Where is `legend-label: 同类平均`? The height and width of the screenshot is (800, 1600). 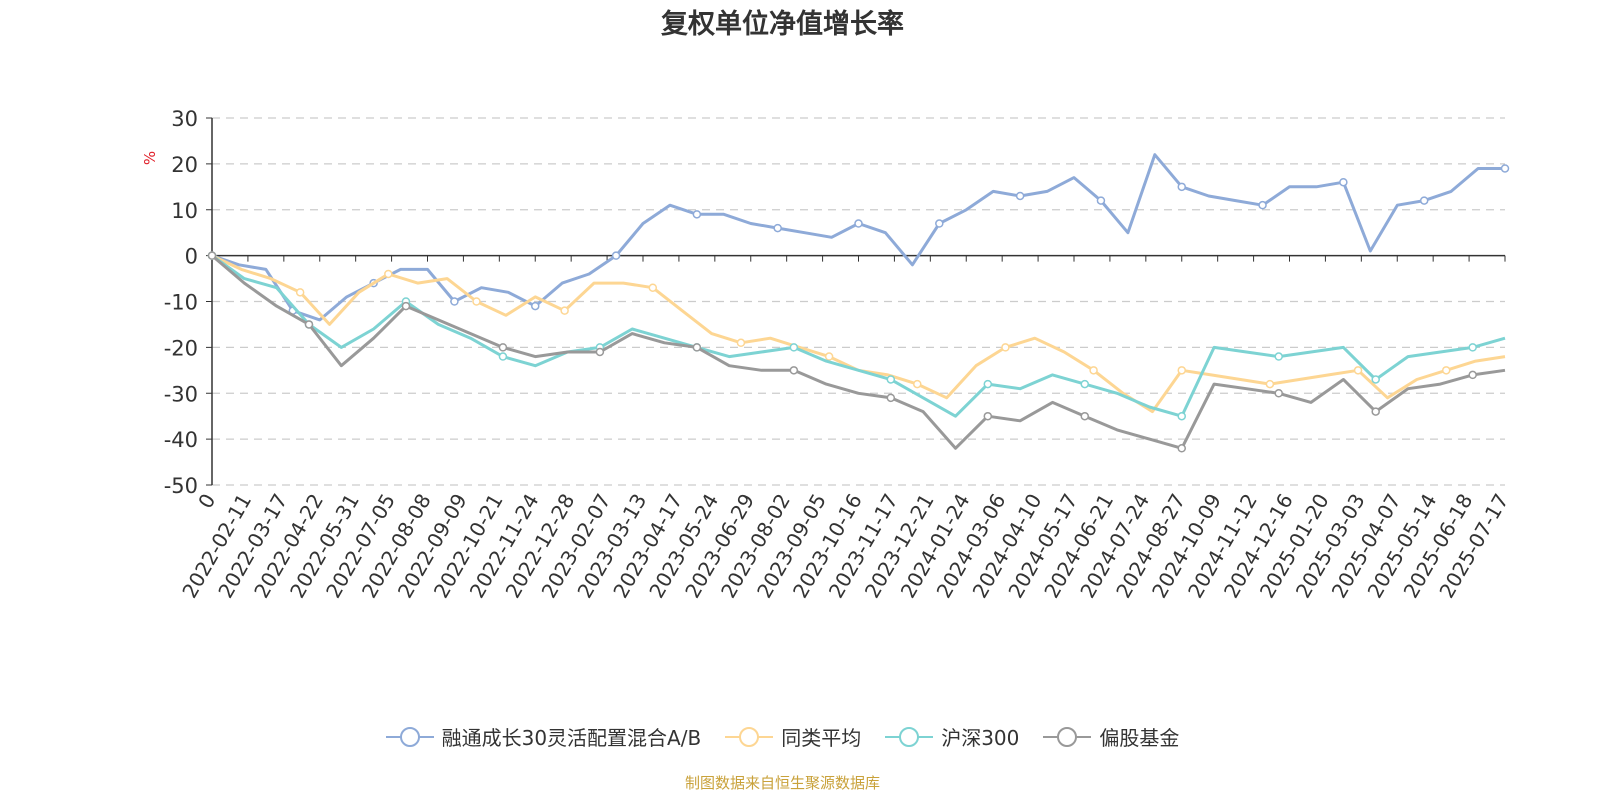 legend-label: 同类平均 is located at coordinates (821, 738).